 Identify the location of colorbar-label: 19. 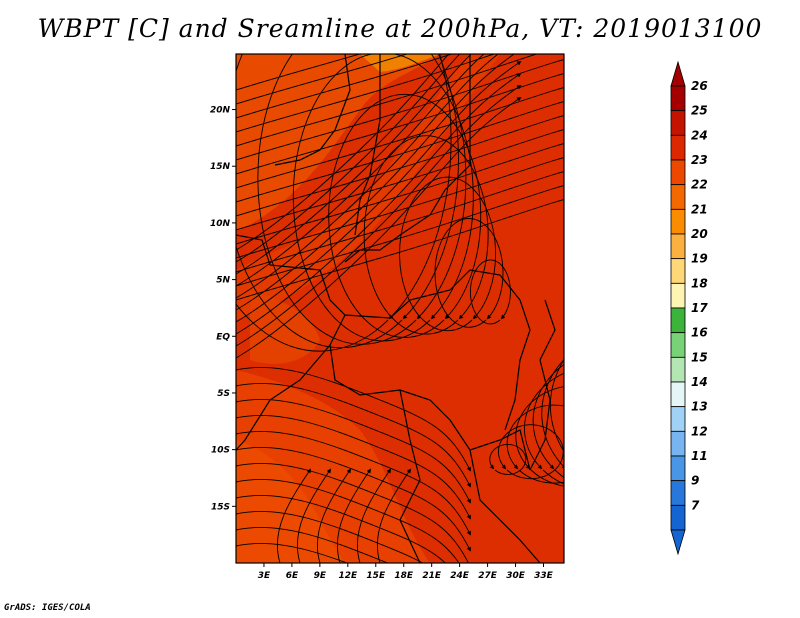
(699, 259).